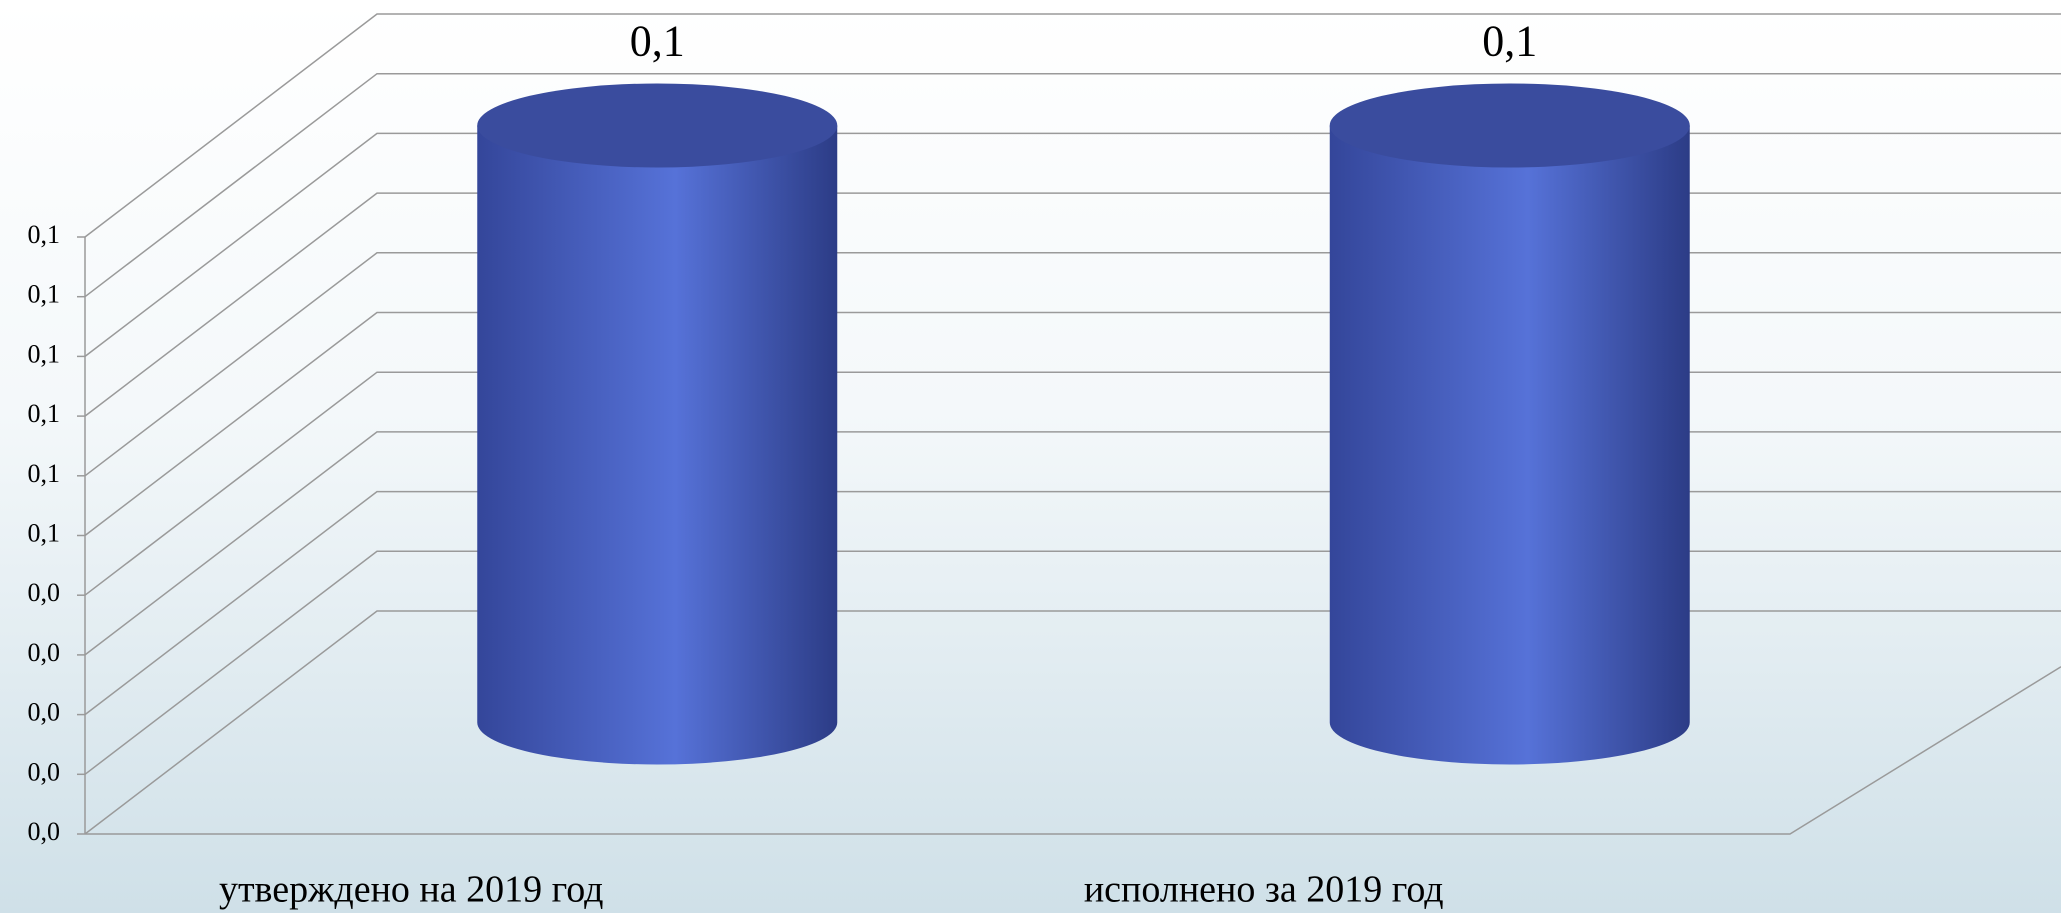  I want to click on x-tick-label: исполнено за 2019 год, so click(1264, 890).